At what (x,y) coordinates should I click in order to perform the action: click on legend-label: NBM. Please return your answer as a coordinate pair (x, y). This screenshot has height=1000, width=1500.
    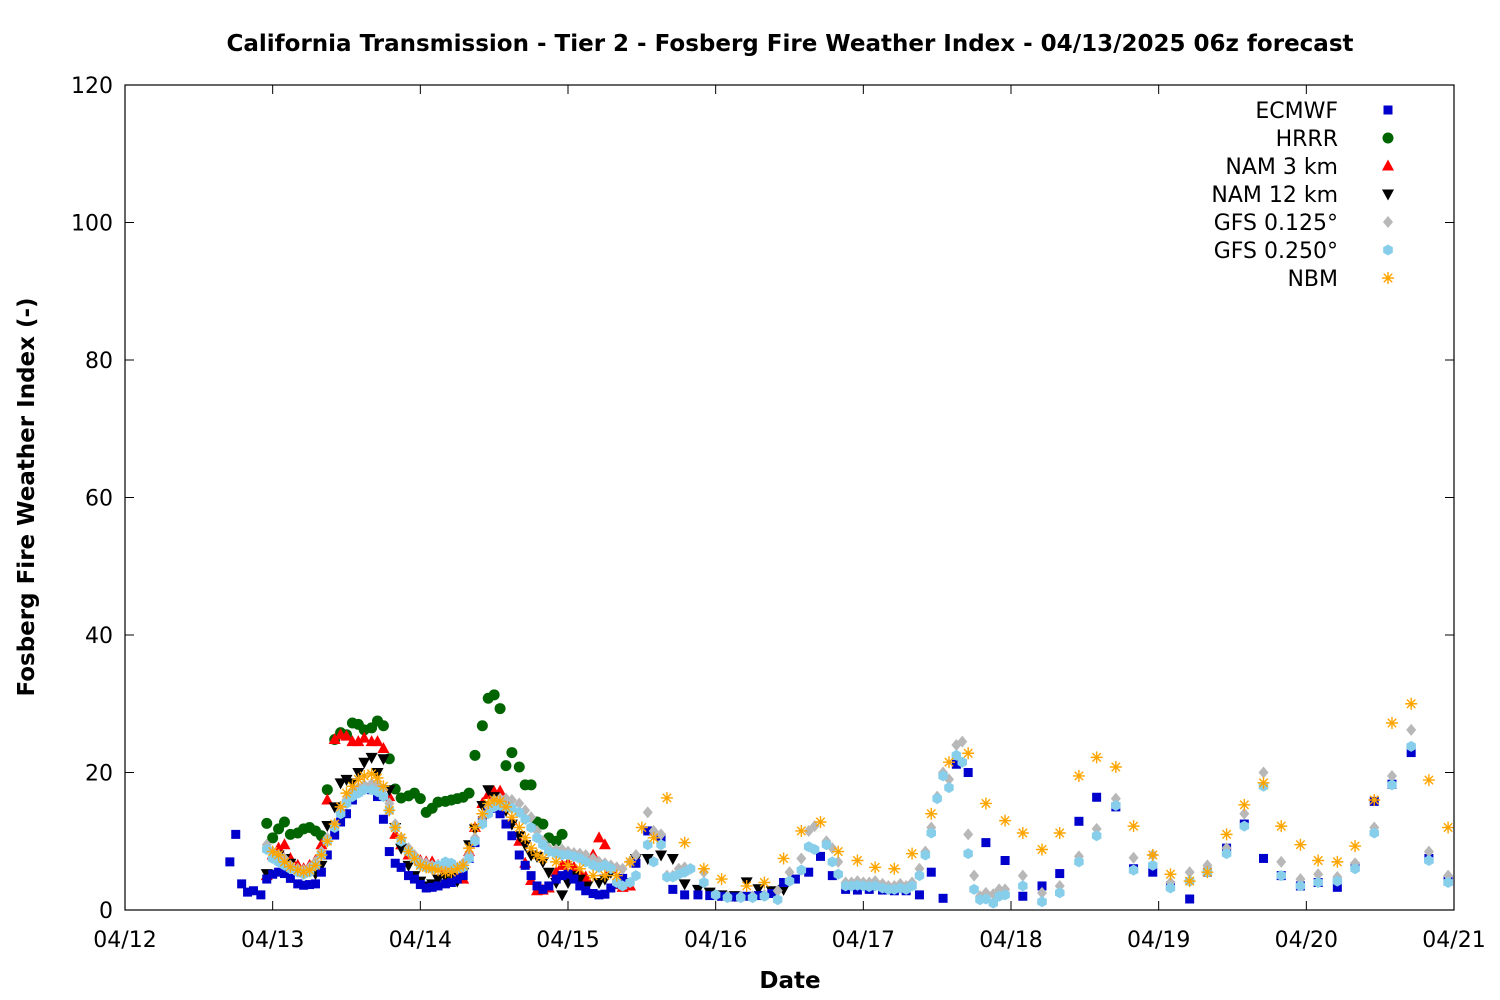
    Looking at the image, I should click on (1312, 279).